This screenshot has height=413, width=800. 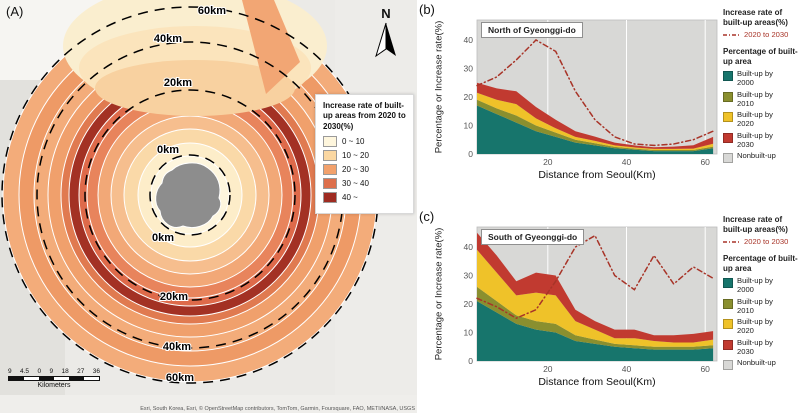 What do you see at coordinates (163, 238) in the screenshot?
I see `ring-label-0km-bottom: 0km` at bounding box center [163, 238].